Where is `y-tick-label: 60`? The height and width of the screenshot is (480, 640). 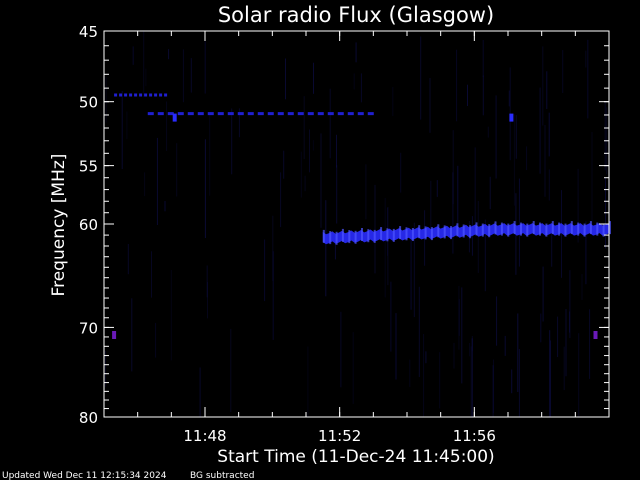
y-tick-label: 60 is located at coordinates (88, 225).